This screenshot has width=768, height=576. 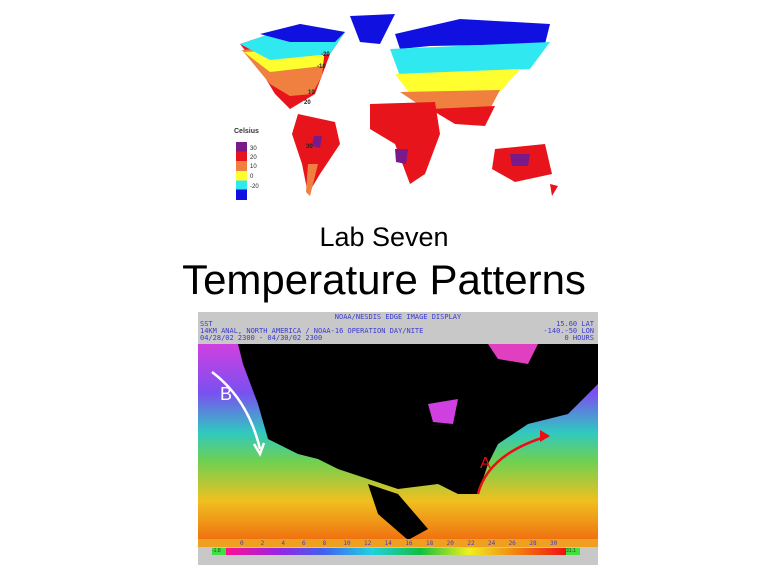 What do you see at coordinates (219, 551) in the screenshot?
I see `colorbar-min: -1.8` at bounding box center [219, 551].